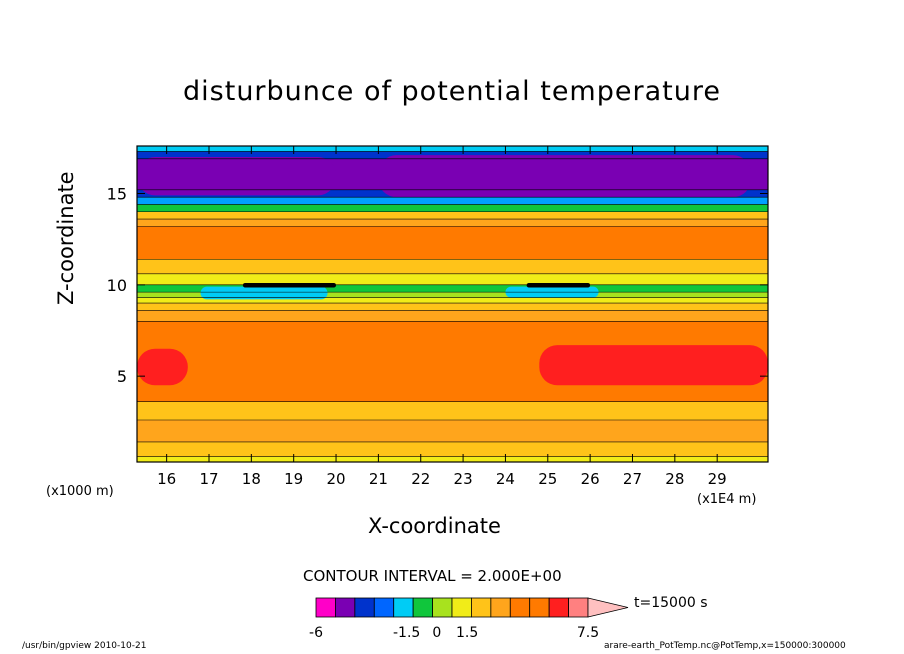 The height and width of the screenshot is (654, 904). I want to click on x-axis-scale-label: (x1E4 m), so click(727, 499).